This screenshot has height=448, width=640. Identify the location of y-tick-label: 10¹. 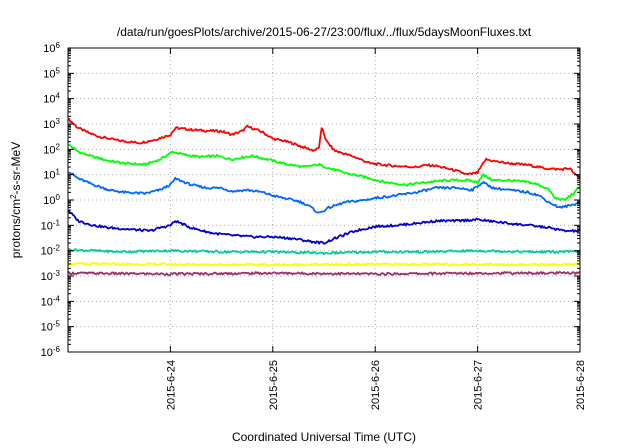
(51, 174).